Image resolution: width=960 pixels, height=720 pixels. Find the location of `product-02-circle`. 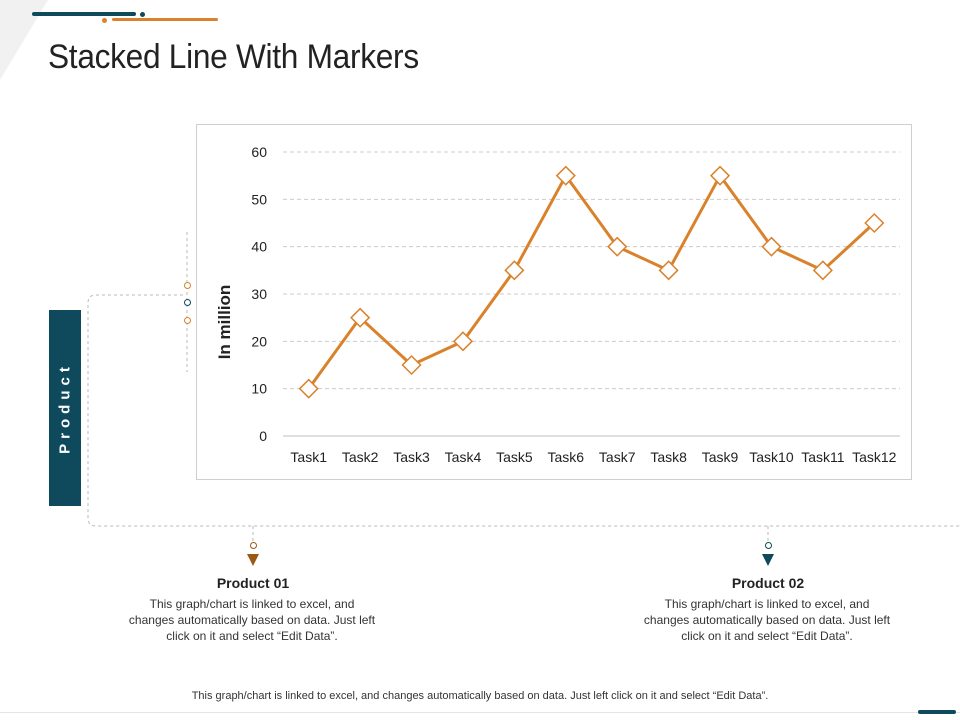

product-02-circle is located at coordinates (768, 545).